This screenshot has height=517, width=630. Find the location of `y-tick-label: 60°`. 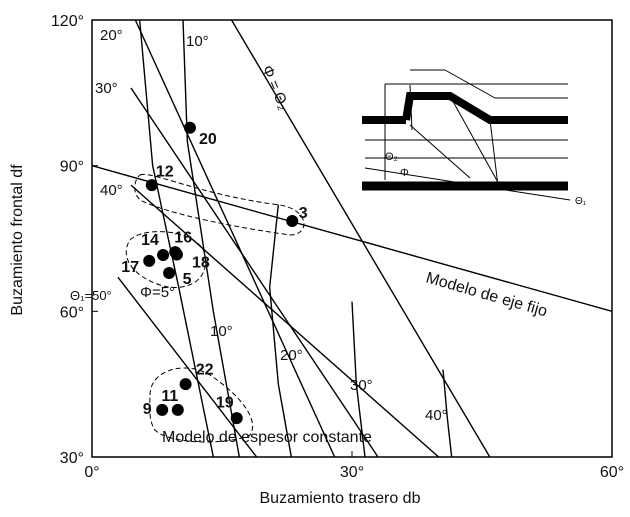

y-tick-label: 60° is located at coordinates (72, 312).